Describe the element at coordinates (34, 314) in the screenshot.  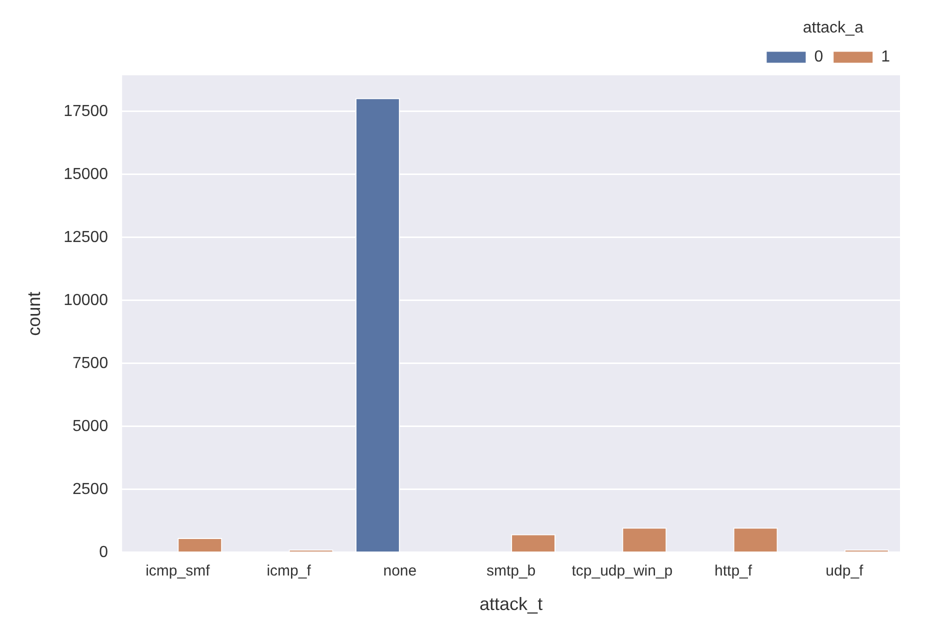
I see `y-axis-title: count` at that location.